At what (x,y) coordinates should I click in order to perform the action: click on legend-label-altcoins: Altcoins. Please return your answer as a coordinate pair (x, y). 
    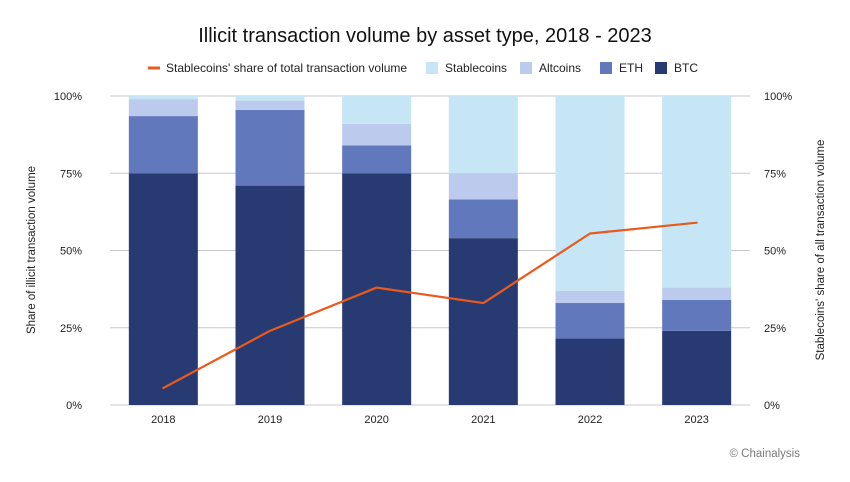
    Looking at the image, I should click on (560, 68).